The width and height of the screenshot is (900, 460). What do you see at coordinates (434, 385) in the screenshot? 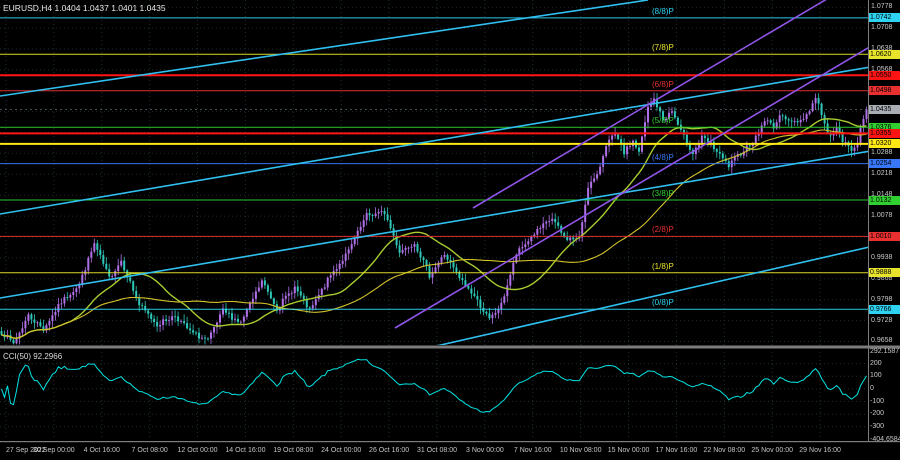
I see `cci-line` at bounding box center [434, 385].